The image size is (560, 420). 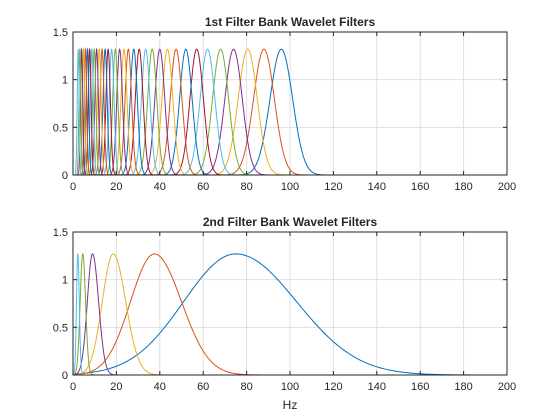 I want to click on top-x-tick-label: 100, so click(x=290, y=187).